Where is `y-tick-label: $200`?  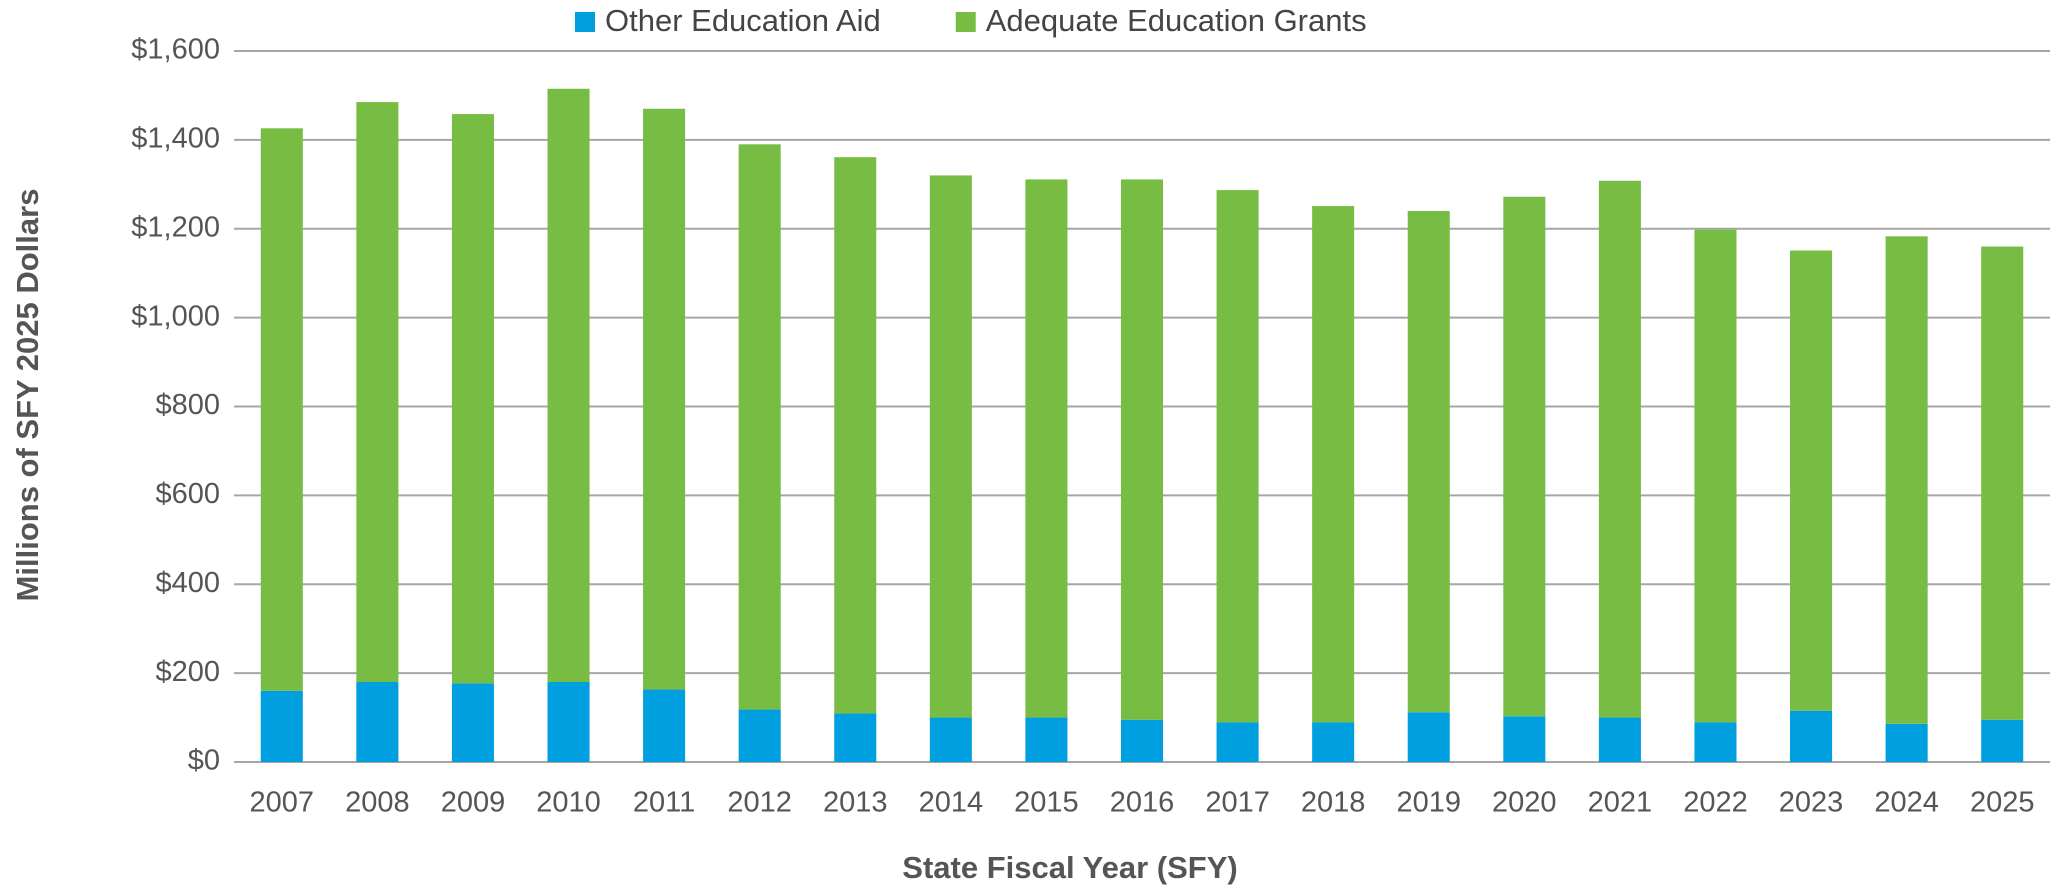
y-tick-label: $200 is located at coordinates (187, 672).